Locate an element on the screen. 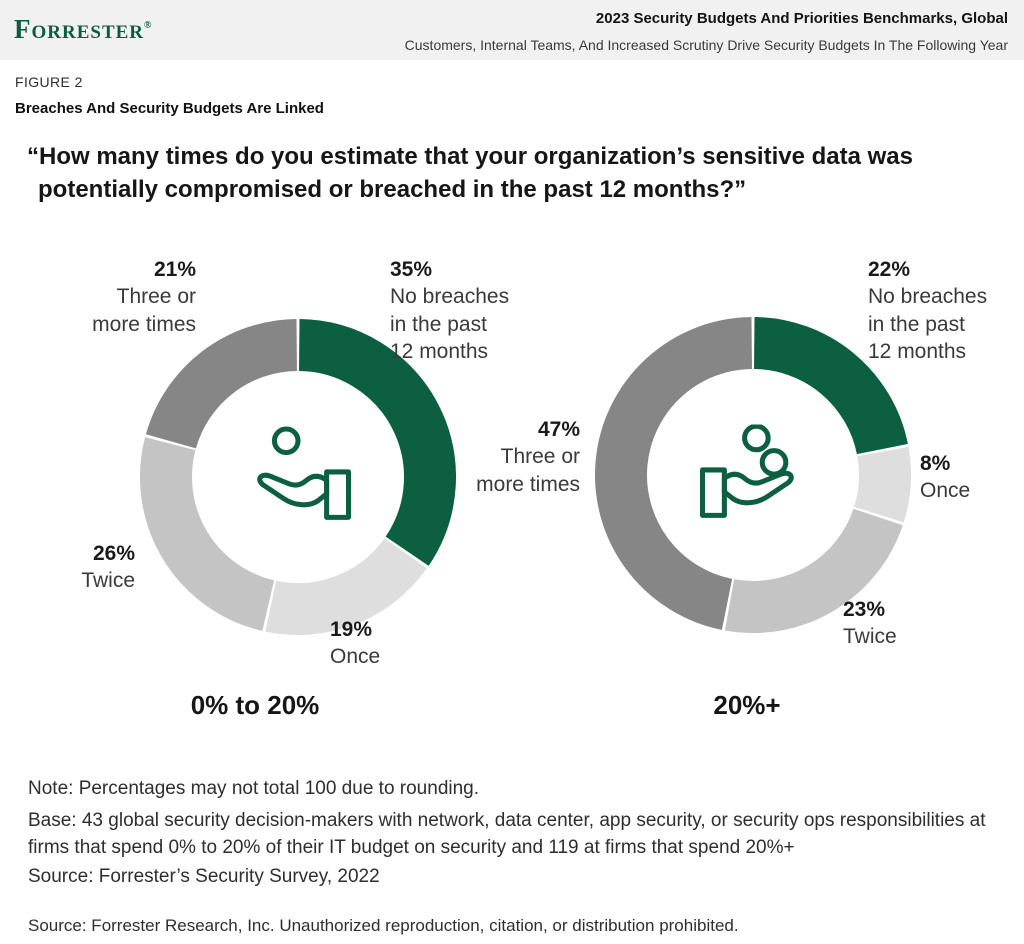  figure-title: Breaches And Security Budgets Are Linked is located at coordinates (169, 108).